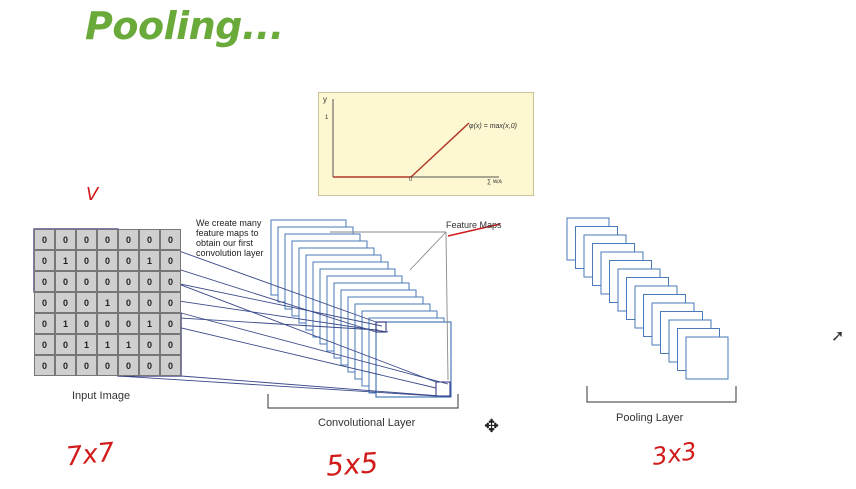 Image resolution: width=856 pixels, height=489 pixels. Describe the element at coordinates (661, 394) in the screenshot. I see `pool-bracket` at that location.